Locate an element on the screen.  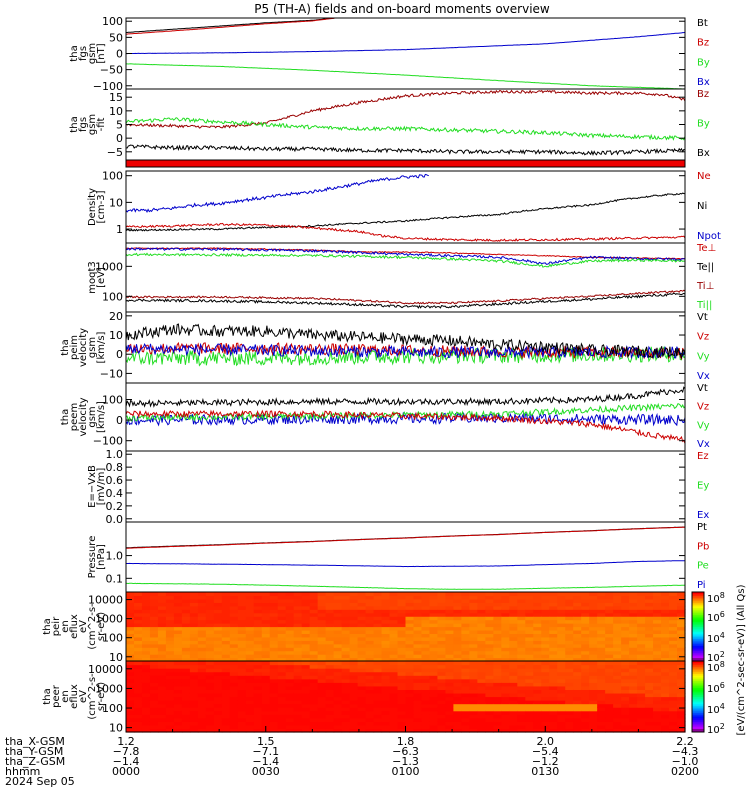
x-tick-label: 0200 is located at coordinates (685, 771).